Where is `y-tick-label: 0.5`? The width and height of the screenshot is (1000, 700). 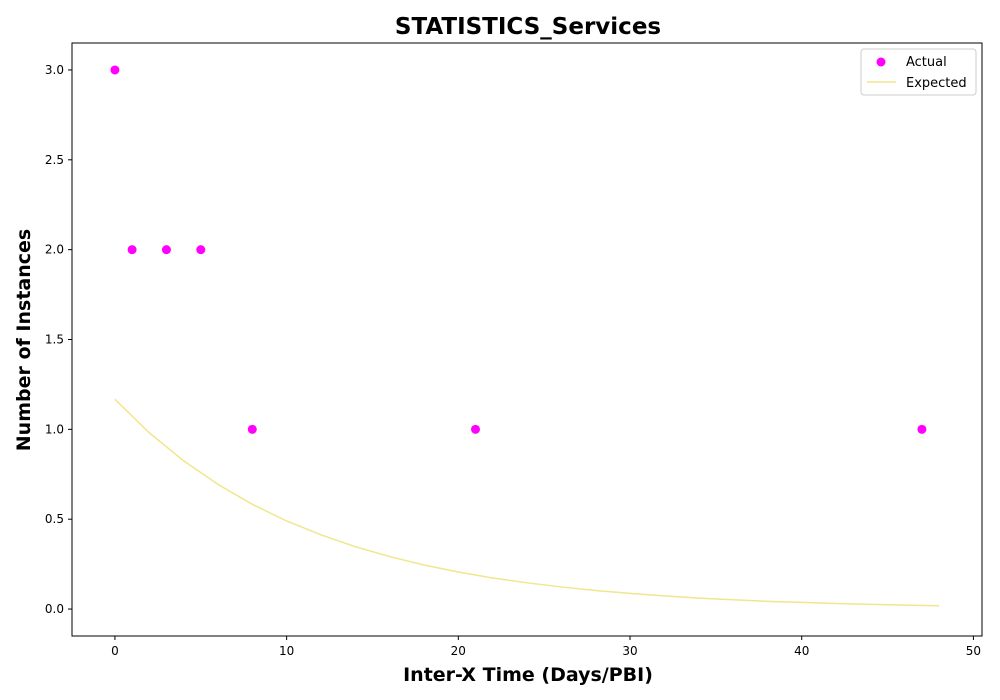
y-tick-label: 0.5 is located at coordinates (54, 519).